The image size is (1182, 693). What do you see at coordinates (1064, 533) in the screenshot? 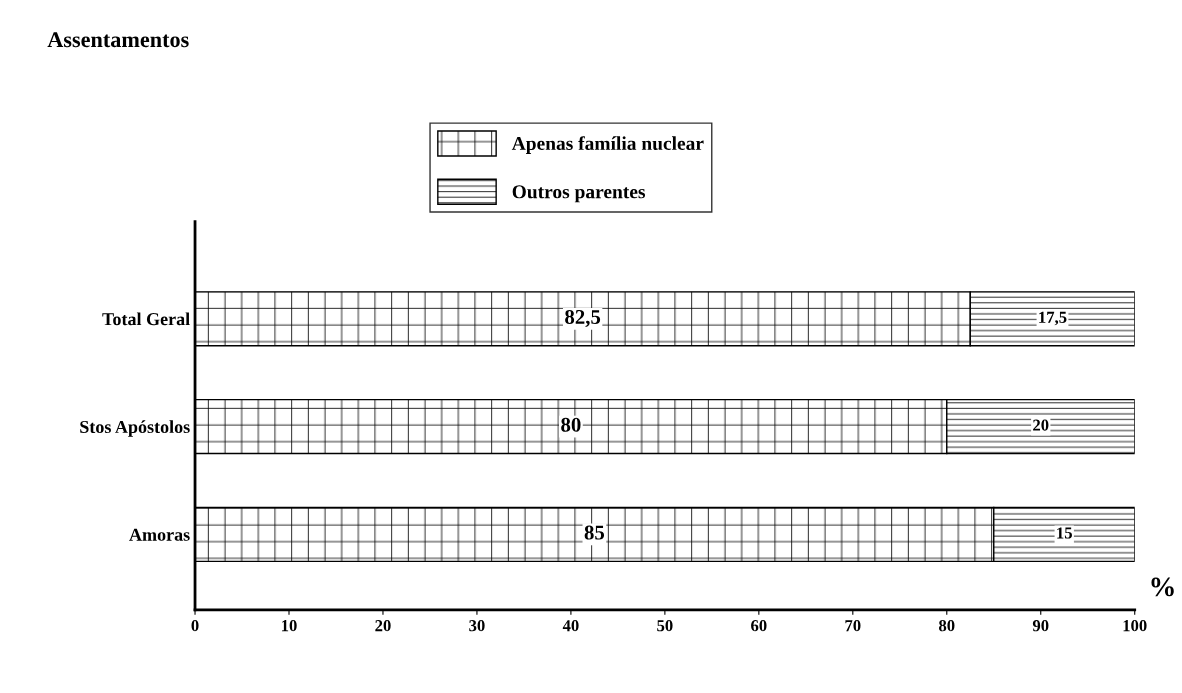
I see `data-label: 15` at bounding box center [1064, 533].